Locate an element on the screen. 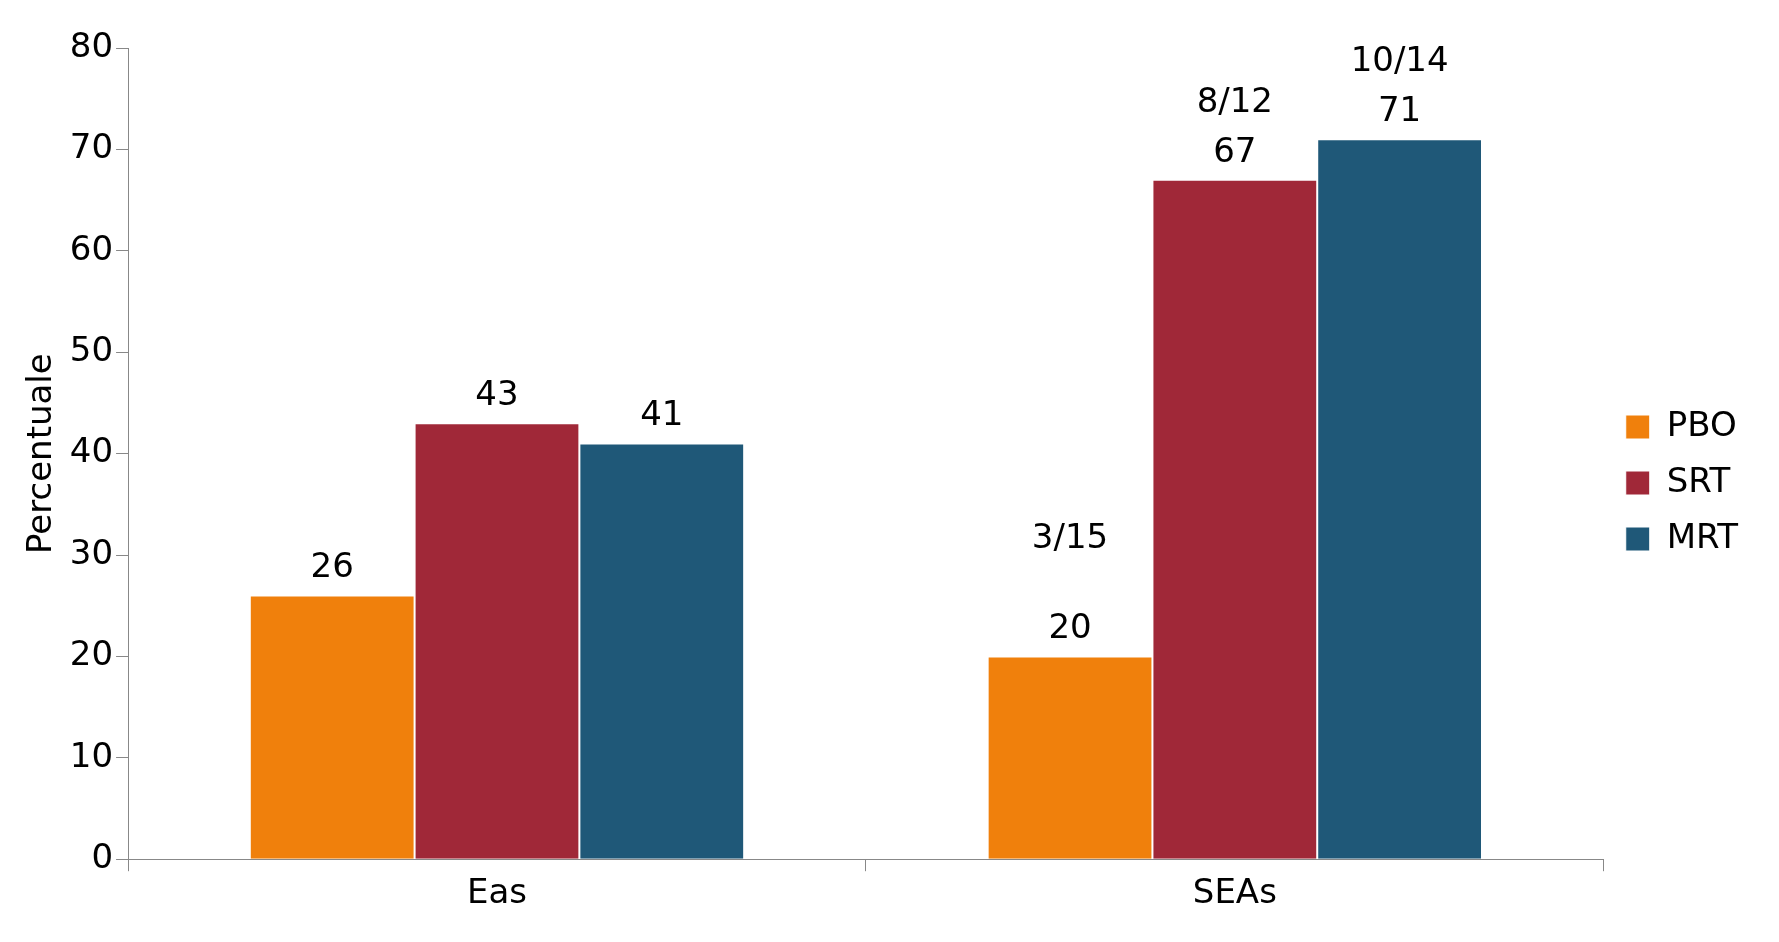 This screenshot has width=1779, height=942. annotation: 3/15 is located at coordinates (1070, 536).